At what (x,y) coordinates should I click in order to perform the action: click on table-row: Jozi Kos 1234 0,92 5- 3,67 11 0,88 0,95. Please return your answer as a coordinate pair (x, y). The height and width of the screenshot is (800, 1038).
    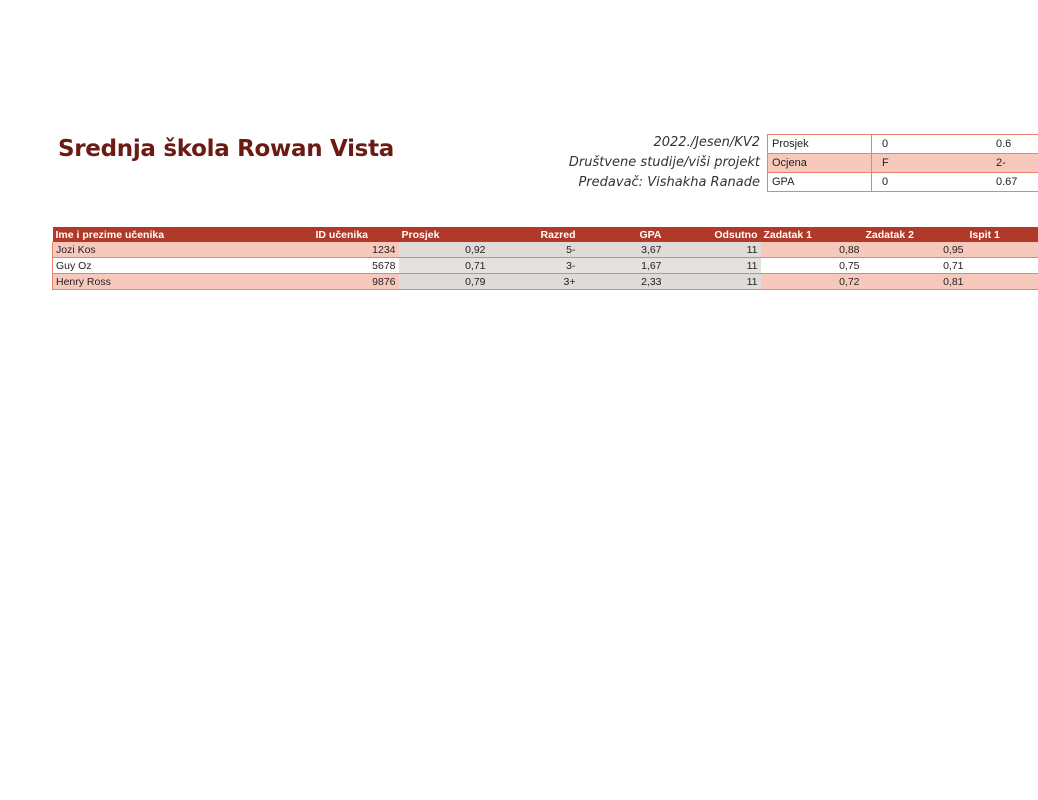
    Looking at the image, I should click on (545, 250).